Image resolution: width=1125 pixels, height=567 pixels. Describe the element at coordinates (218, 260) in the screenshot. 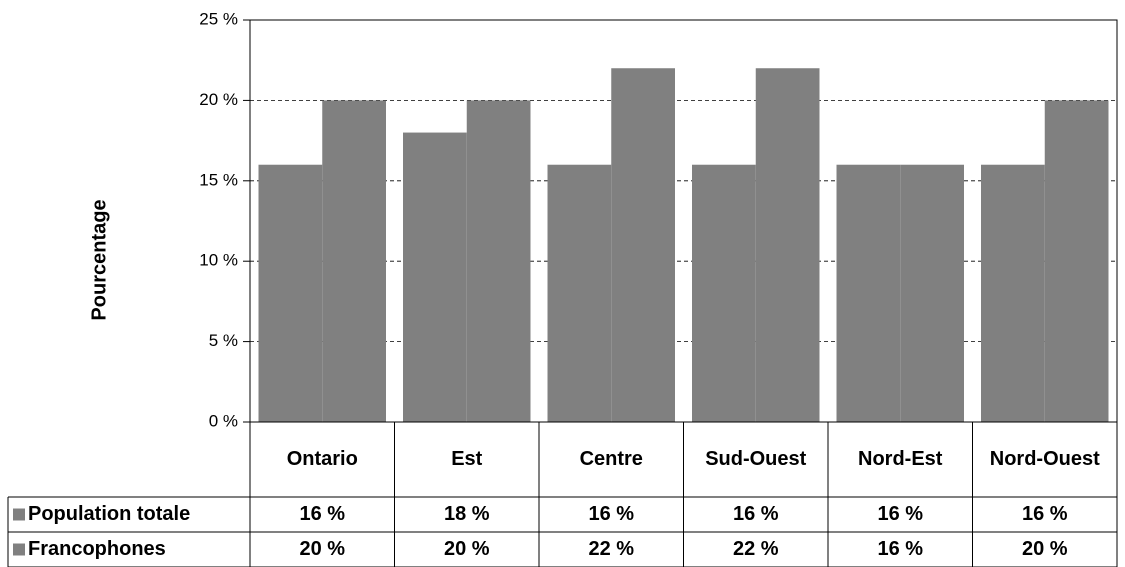

I see `y-tick-label: 10 %` at that location.